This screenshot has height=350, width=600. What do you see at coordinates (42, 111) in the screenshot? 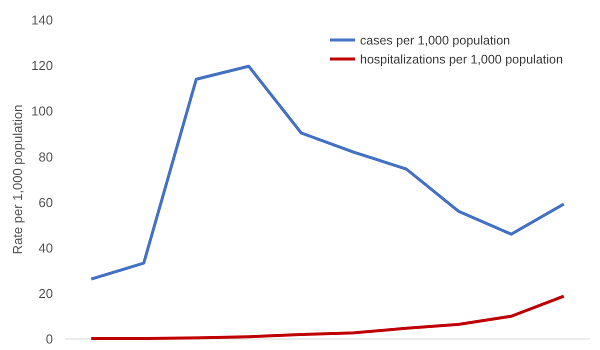
I see `y-tick-label: 100` at bounding box center [42, 111].